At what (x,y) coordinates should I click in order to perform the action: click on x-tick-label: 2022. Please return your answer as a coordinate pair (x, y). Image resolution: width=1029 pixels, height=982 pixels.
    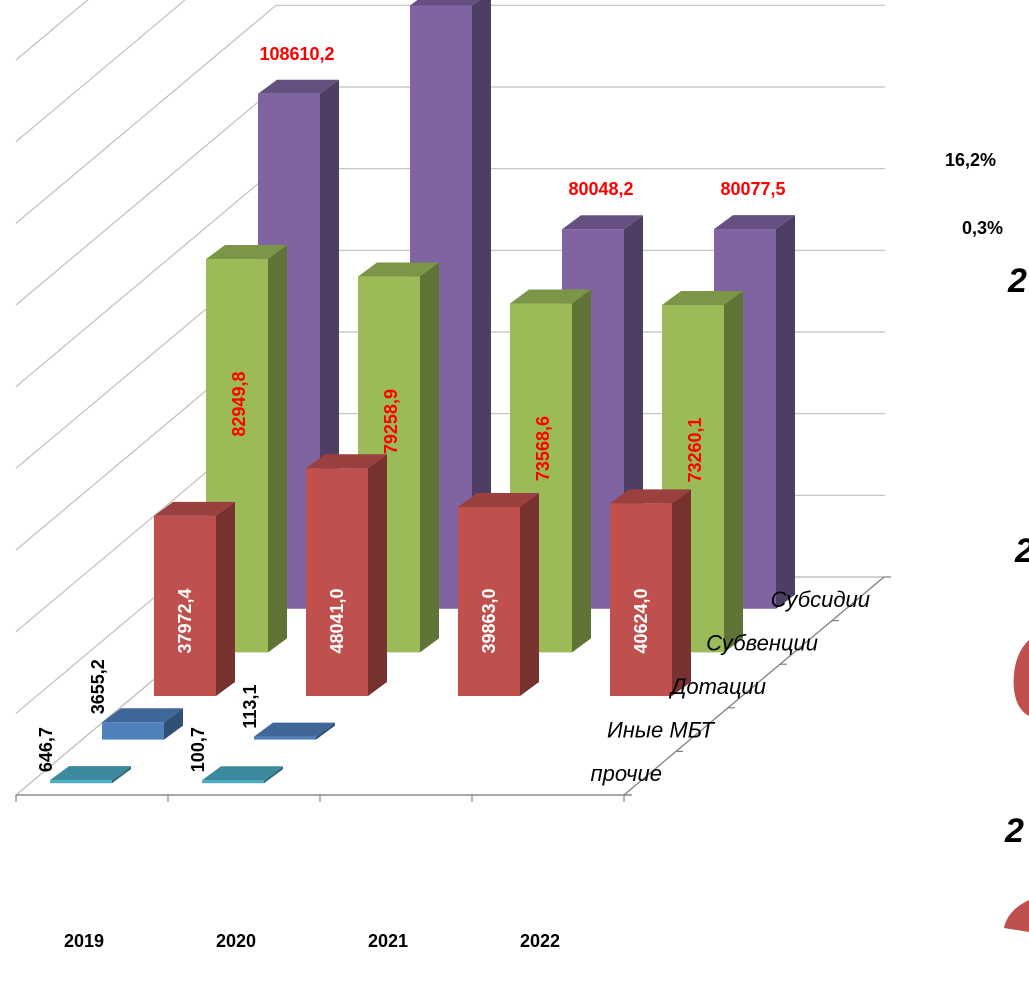
    Looking at the image, I should click on (540, 941).